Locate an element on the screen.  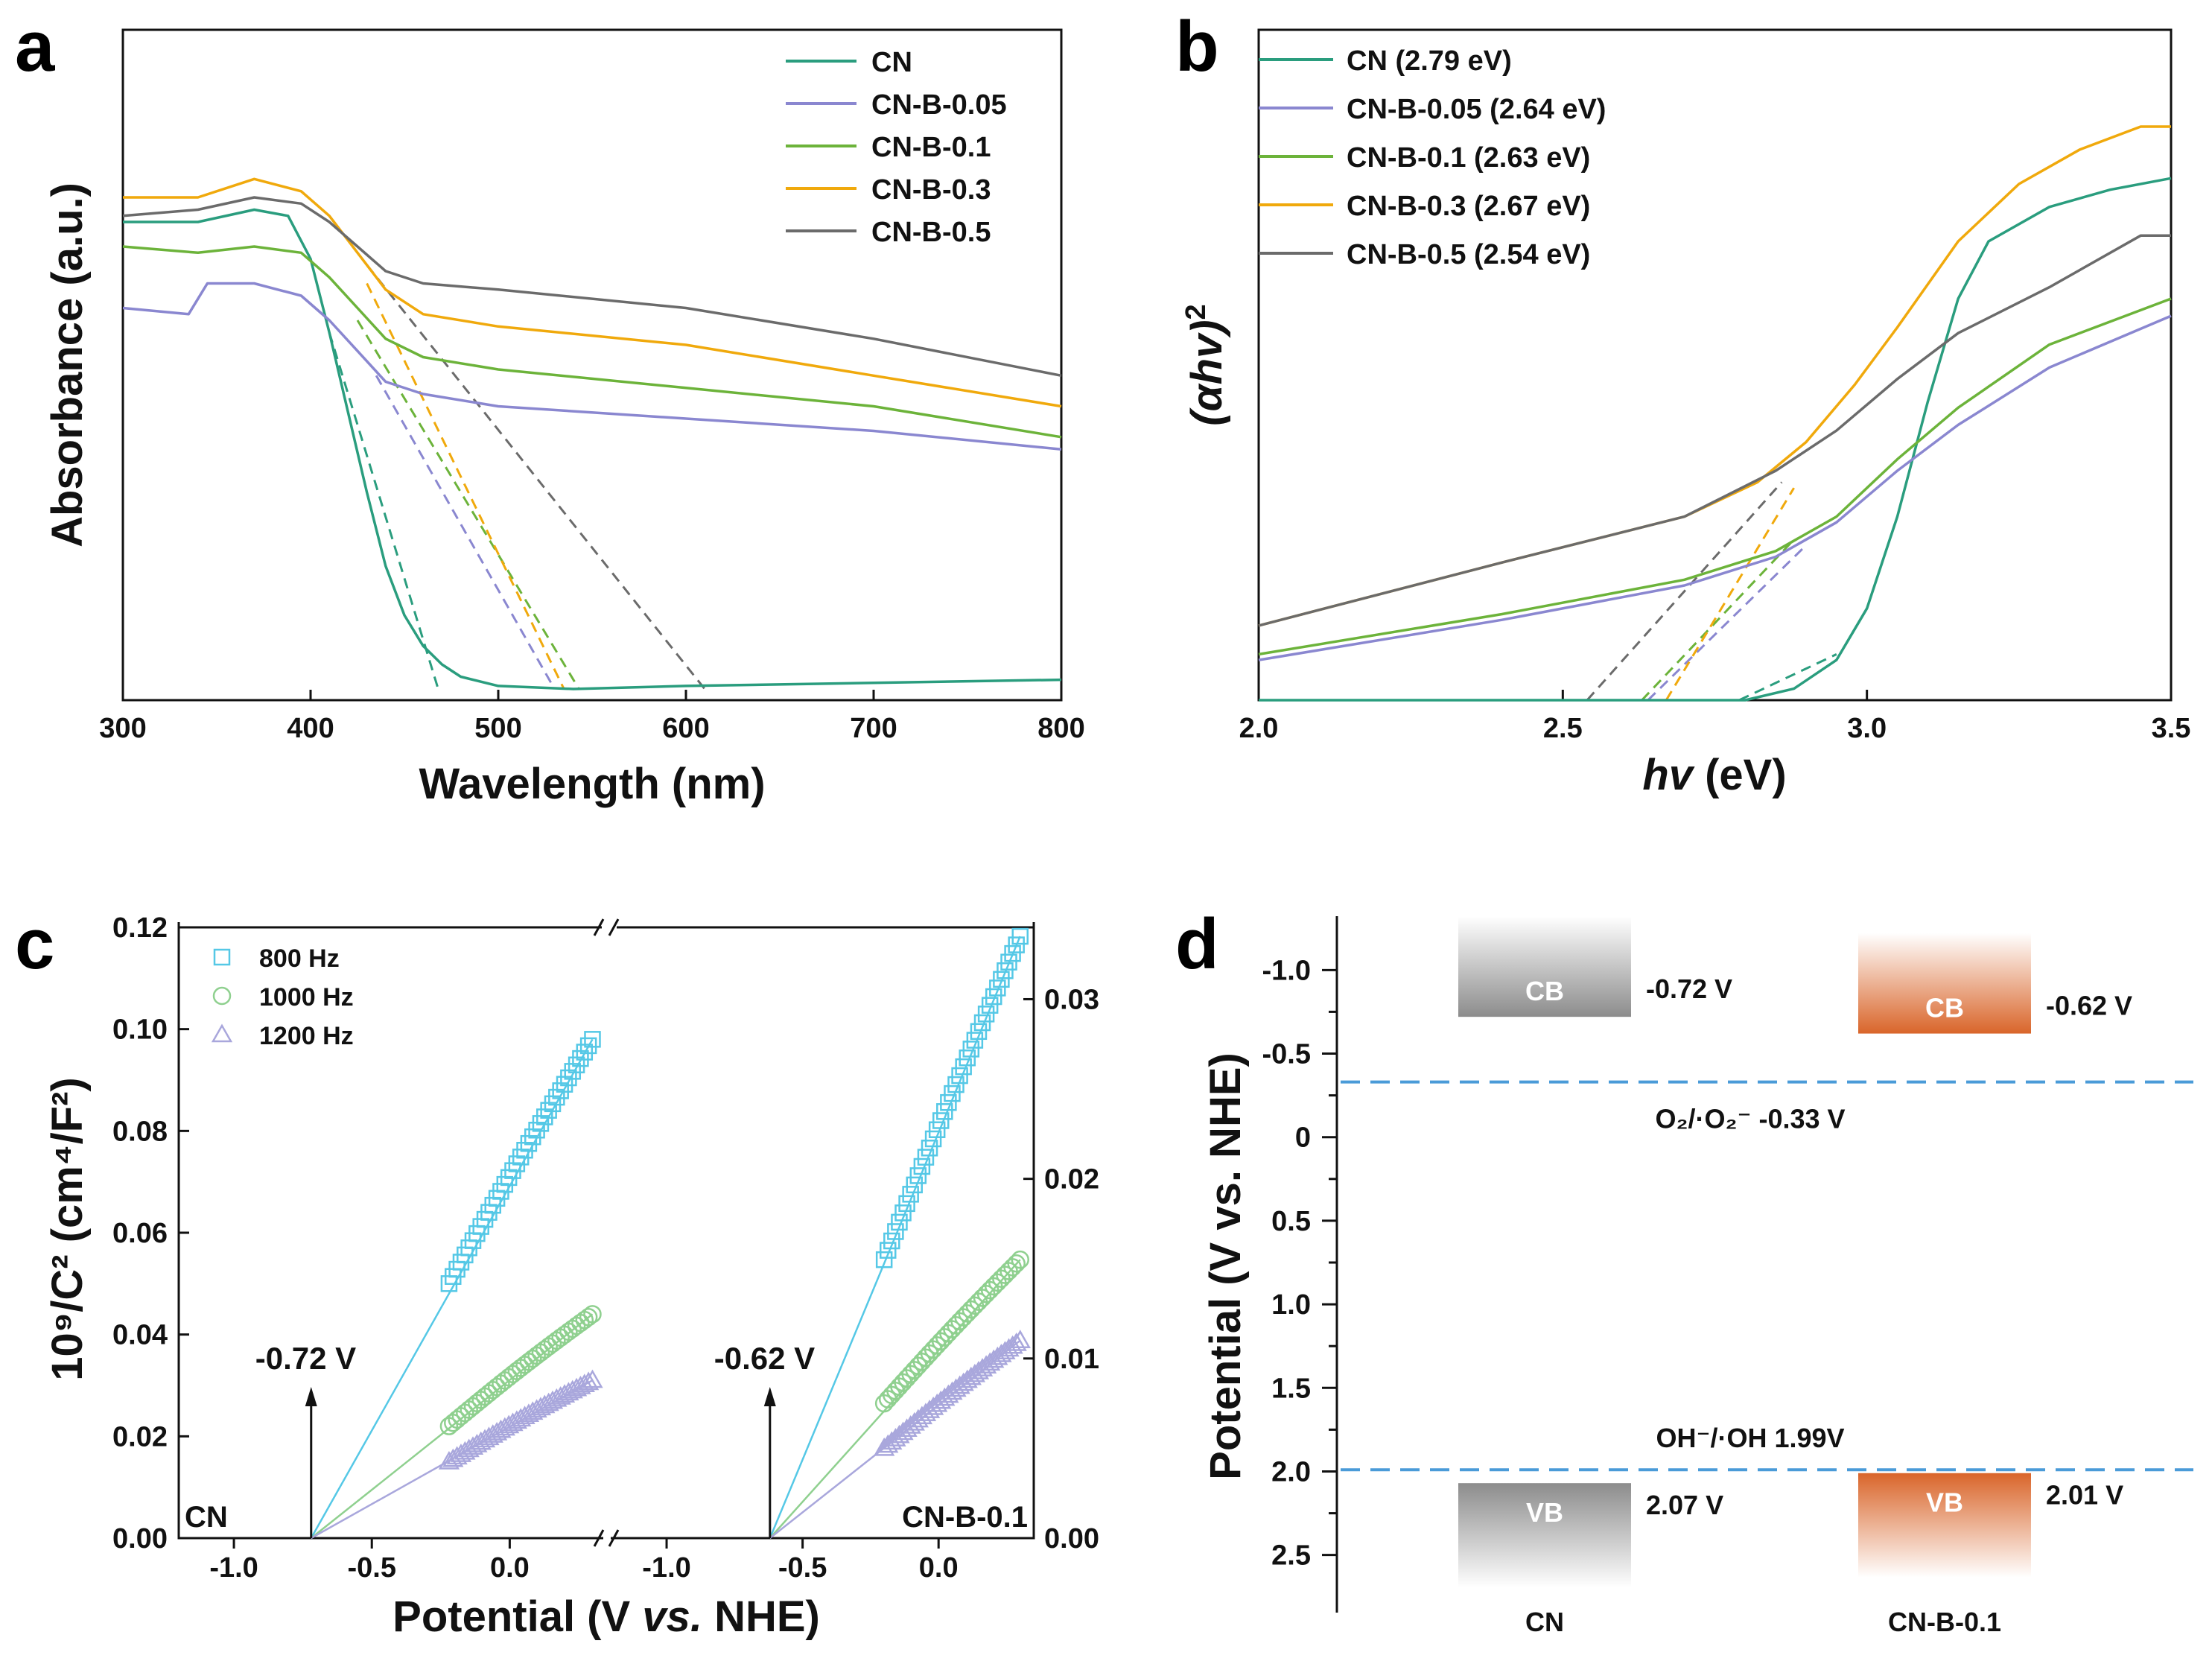
panel-d-vb-block is located at coordinates (1944, 1525).